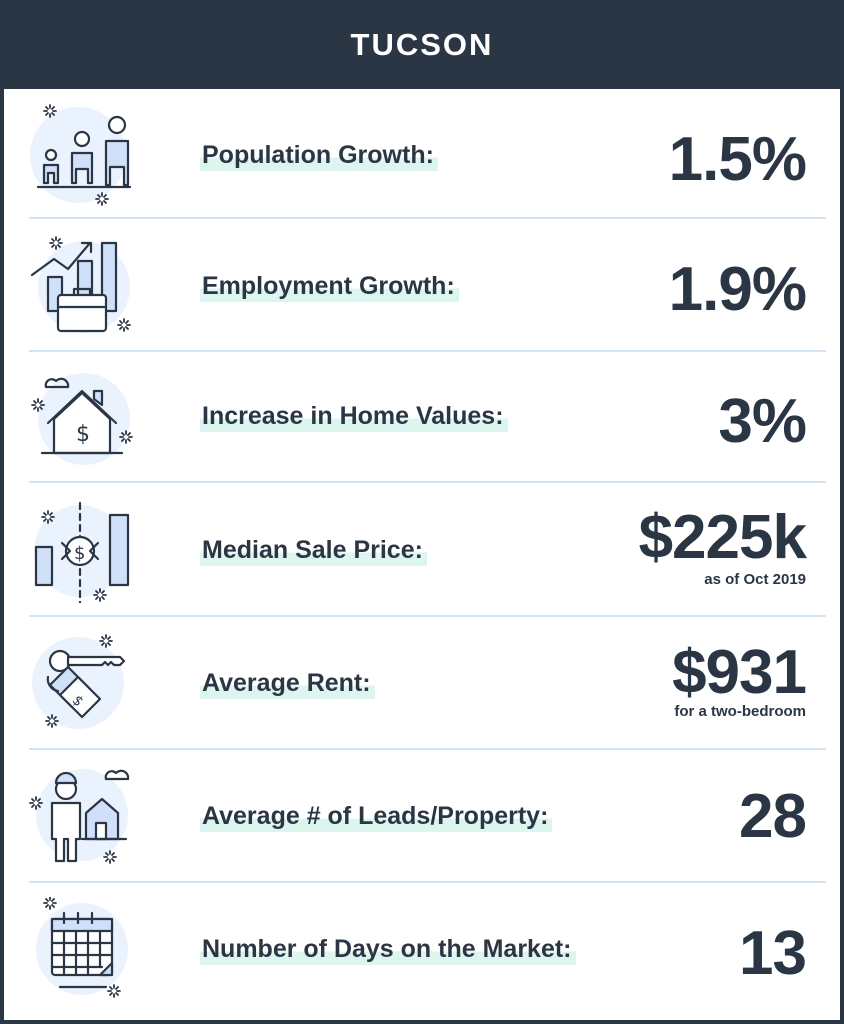 The image size is (844, 1024). I want to click on average-leads-value: 28, so click(773, 816).